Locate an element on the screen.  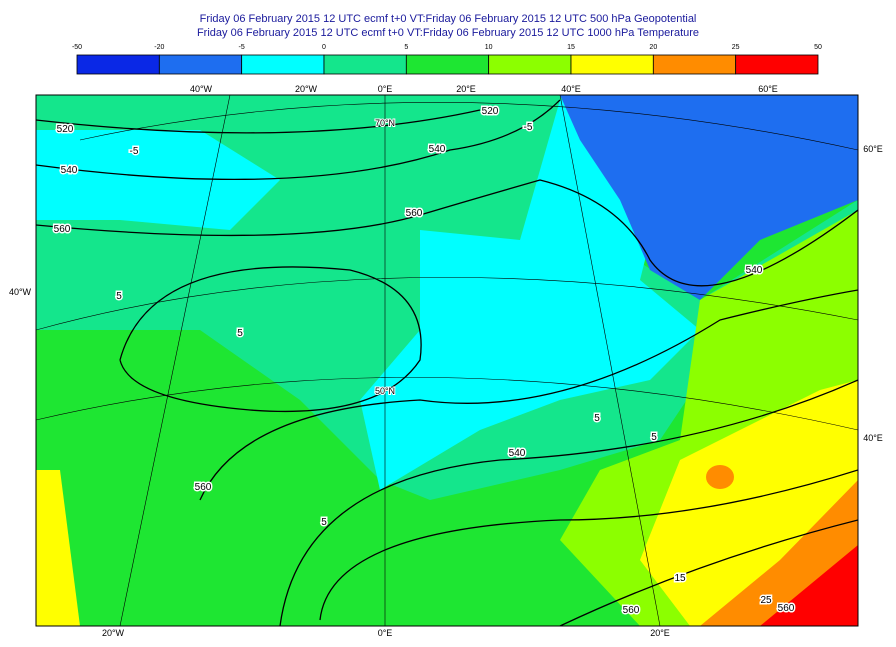
bottom-label: 20°W is located at coordinates (113, 633).